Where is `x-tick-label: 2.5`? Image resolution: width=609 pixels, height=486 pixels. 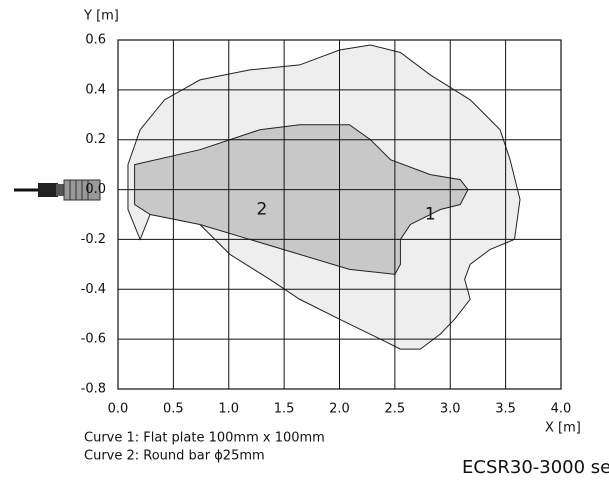 x-tick-label: 2.5 is located at coordinates (395, 409).